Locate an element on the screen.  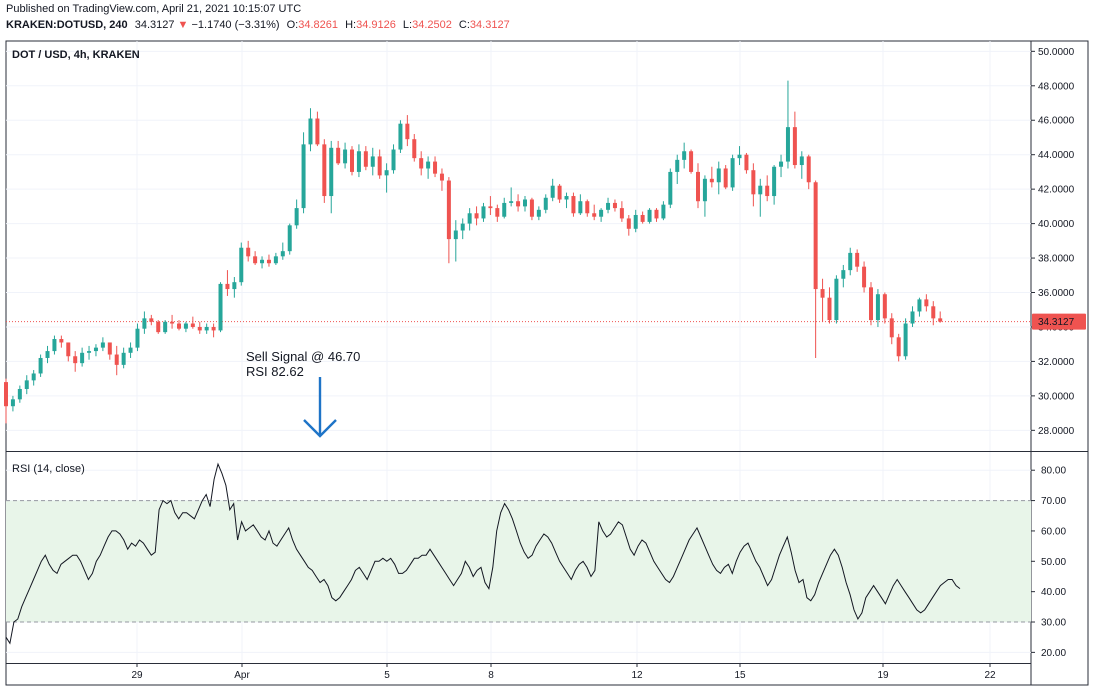
time-tick-label: 29 is located at coordinates (137, 675).